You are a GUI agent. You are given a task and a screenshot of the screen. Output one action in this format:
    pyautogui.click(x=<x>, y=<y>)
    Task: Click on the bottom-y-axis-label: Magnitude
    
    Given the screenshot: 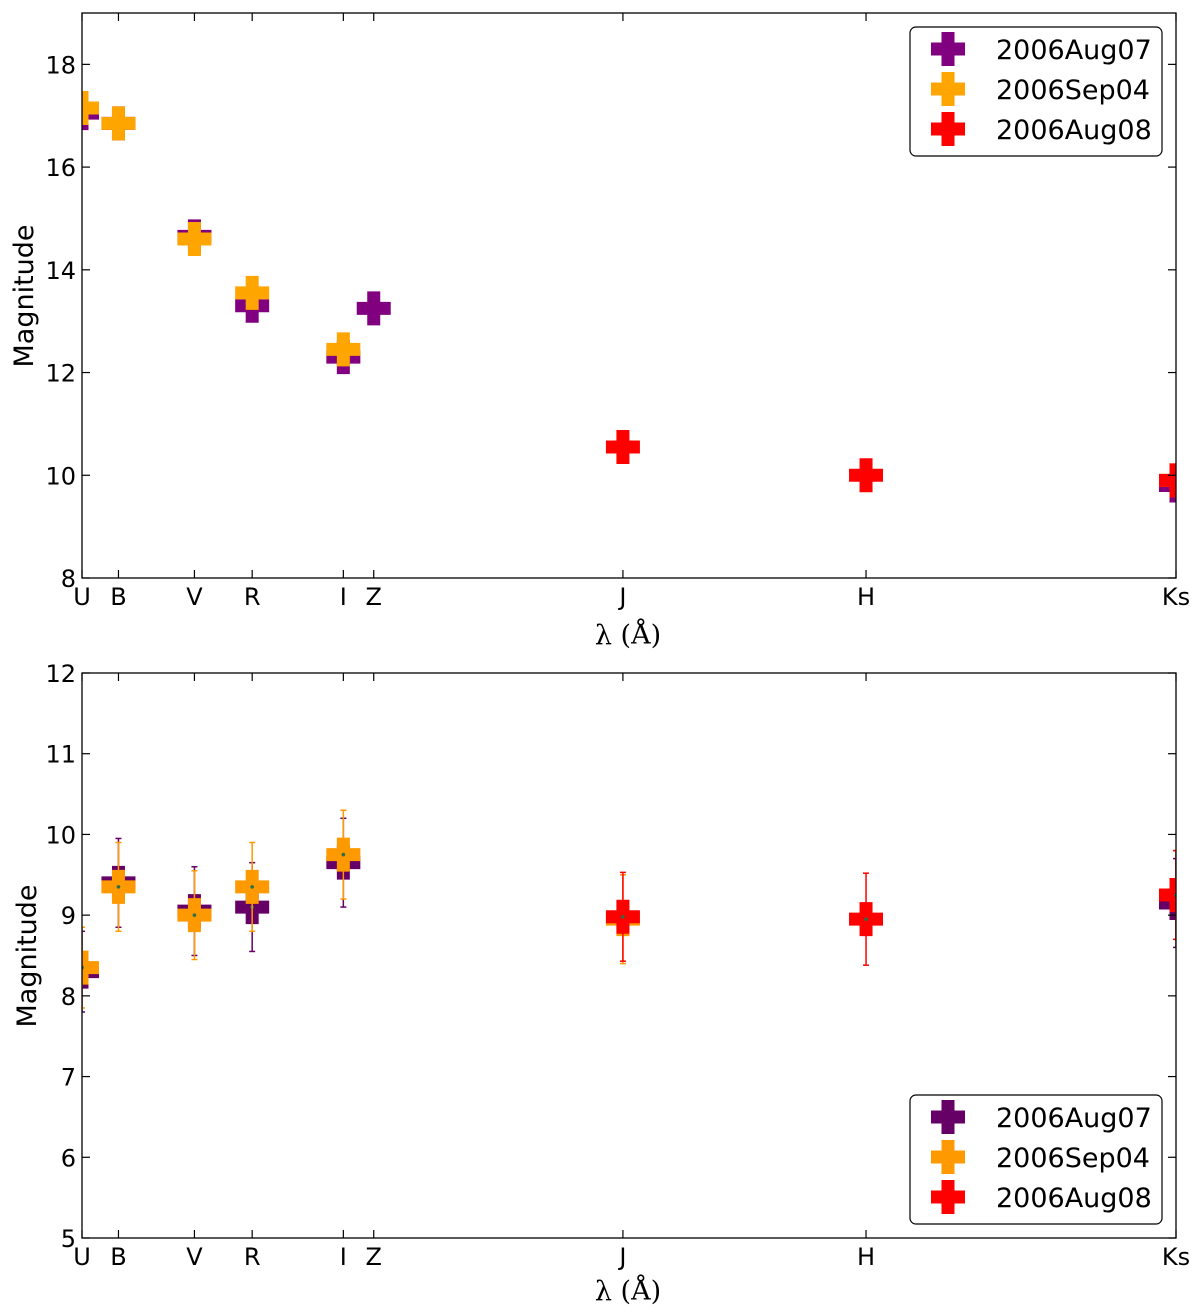 What is the action you would take?
    pyautogui.click(x=27, y=955)
    